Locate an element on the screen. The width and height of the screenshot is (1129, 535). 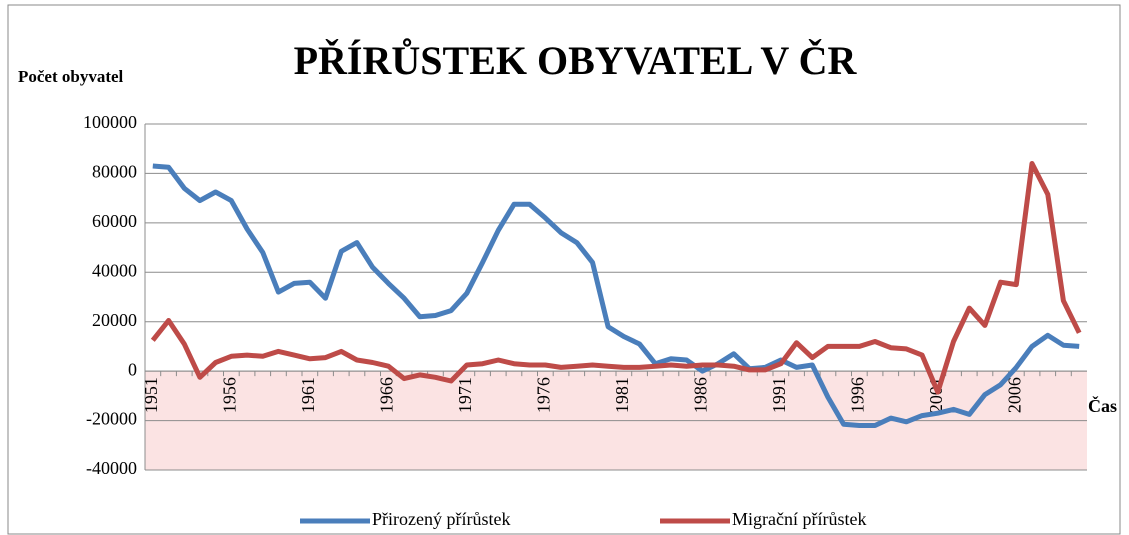
legend-label: Přirozený přírůstek is located at coordinates (441, 519).